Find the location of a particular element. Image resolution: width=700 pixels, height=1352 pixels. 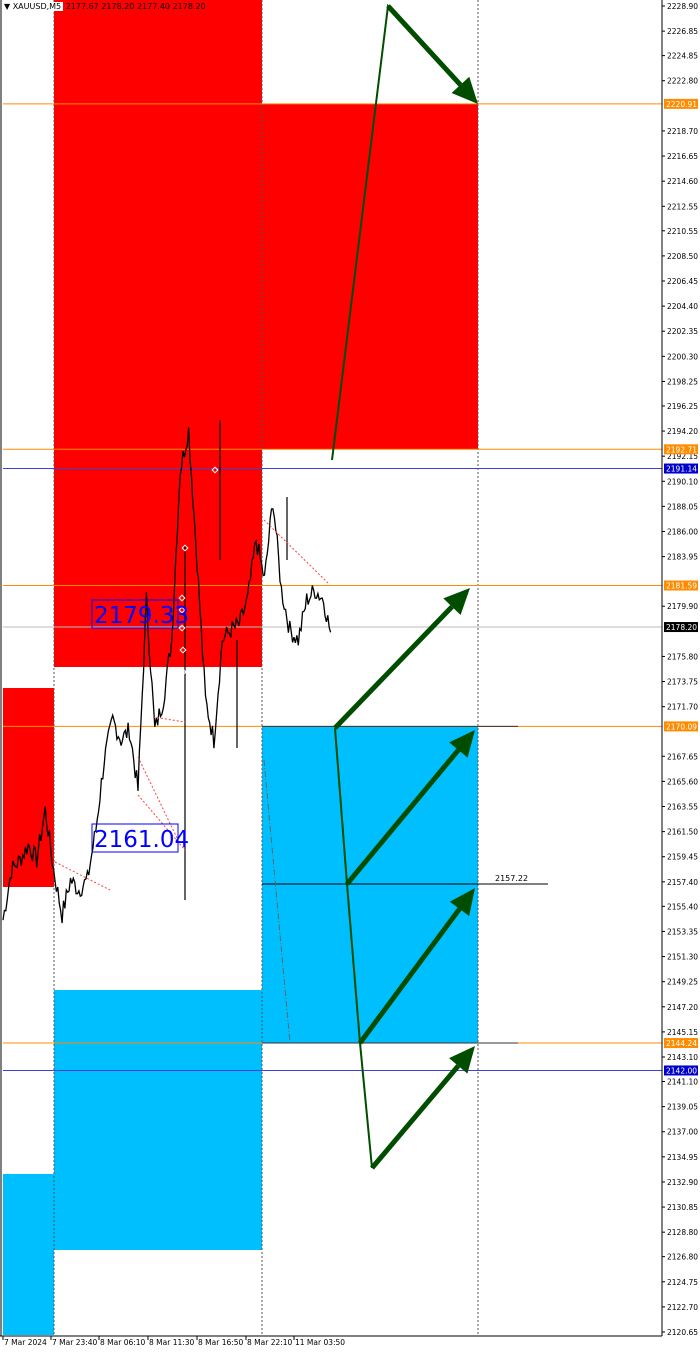

price-tick-label: 2186.00 is located at coordinates (682, 532).